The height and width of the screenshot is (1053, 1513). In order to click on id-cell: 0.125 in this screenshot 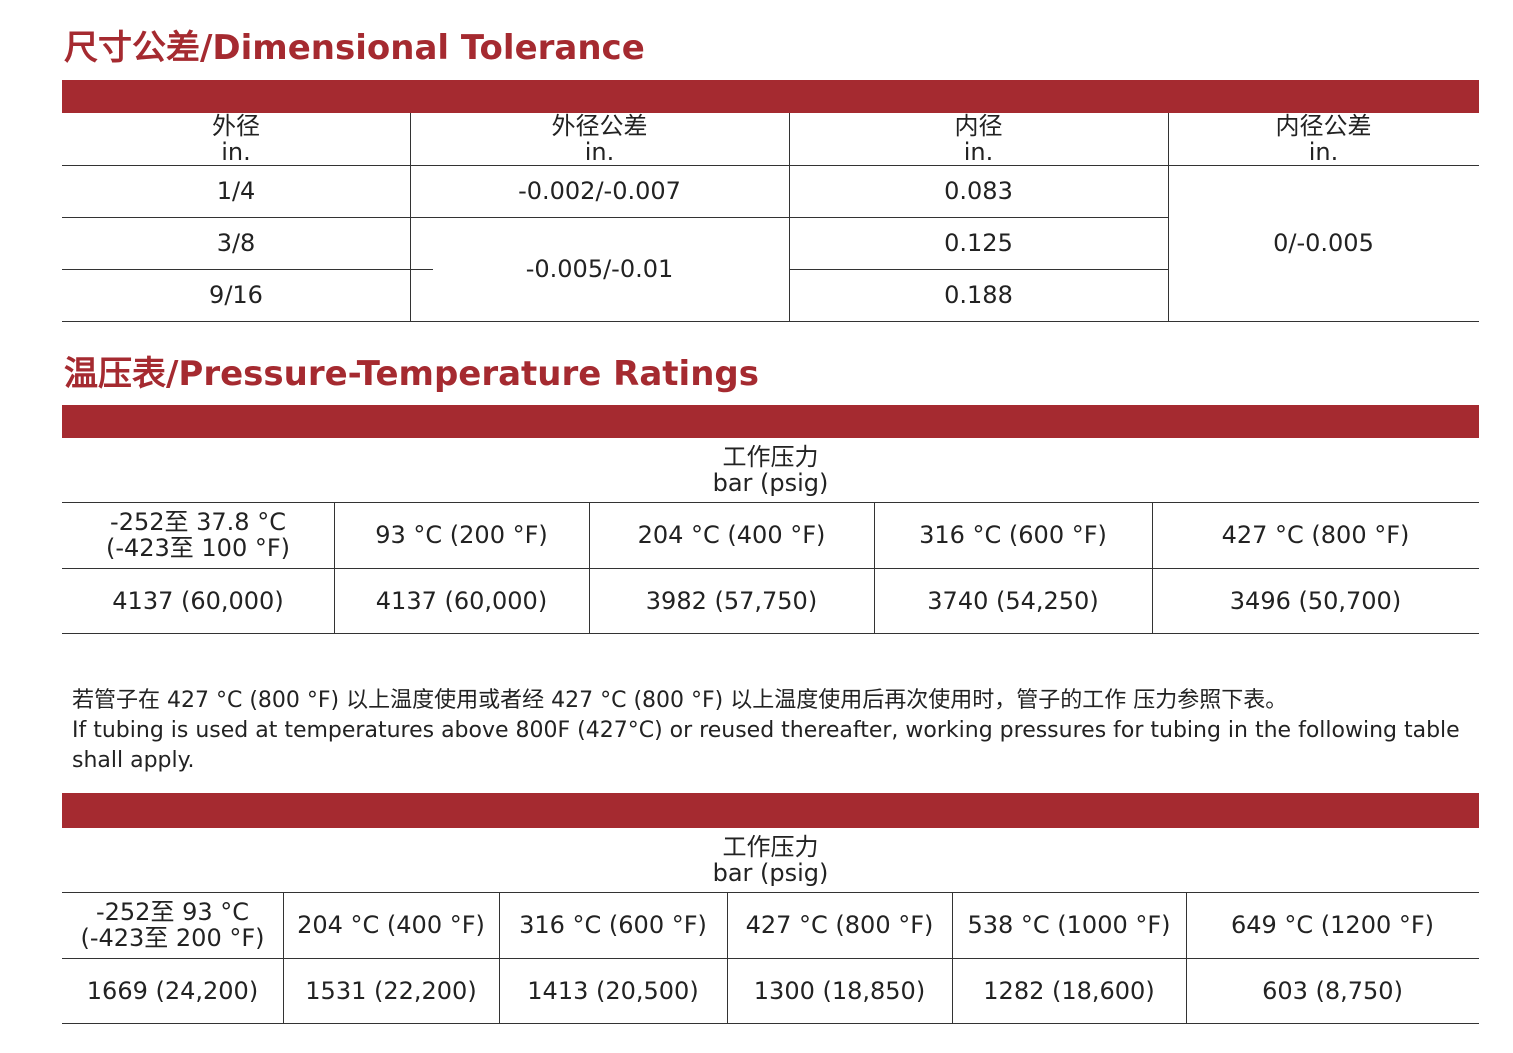, I will do `click(978, 243)`.